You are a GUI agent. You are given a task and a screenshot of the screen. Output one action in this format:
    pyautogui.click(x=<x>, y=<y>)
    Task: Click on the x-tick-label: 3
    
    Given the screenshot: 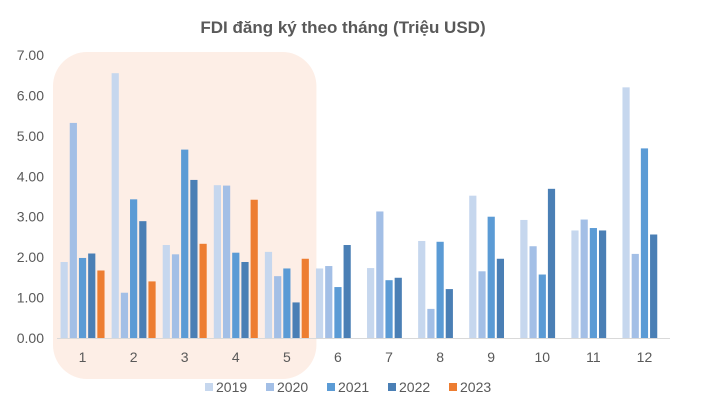 What is the action you would take?
    pyautogui.click(x=185, y=357)
    